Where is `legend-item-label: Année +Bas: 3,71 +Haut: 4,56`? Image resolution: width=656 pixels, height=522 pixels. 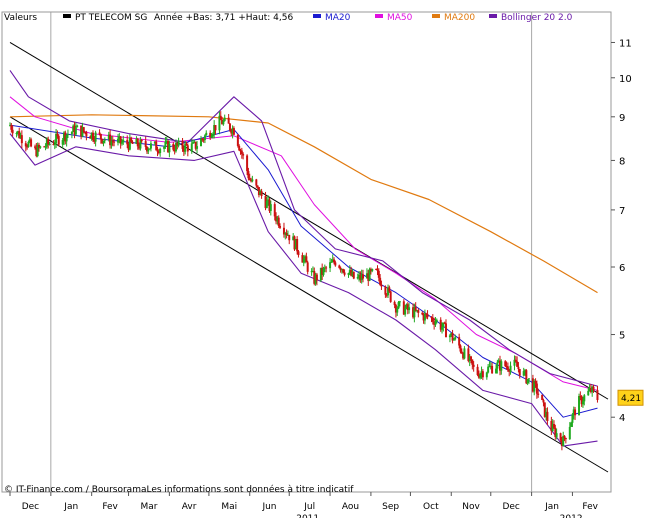
legend-item-label: Année +Bas: 3,71 +Haut: 4,56 is located at coordinates (223, 17).